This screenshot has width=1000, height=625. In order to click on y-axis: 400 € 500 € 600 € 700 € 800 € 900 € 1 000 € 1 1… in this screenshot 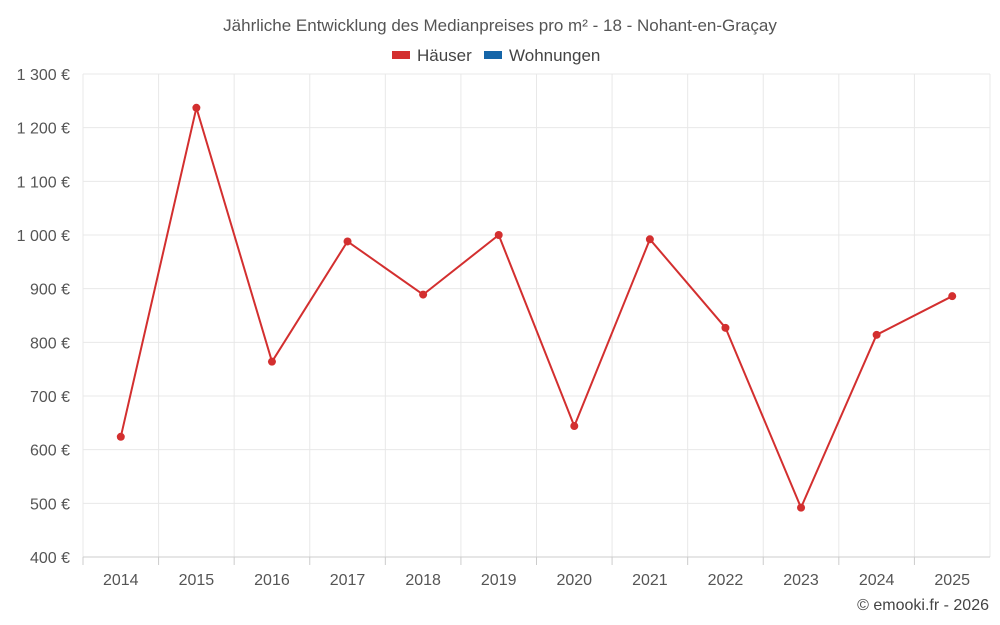, I will do `click(43, 317)`.